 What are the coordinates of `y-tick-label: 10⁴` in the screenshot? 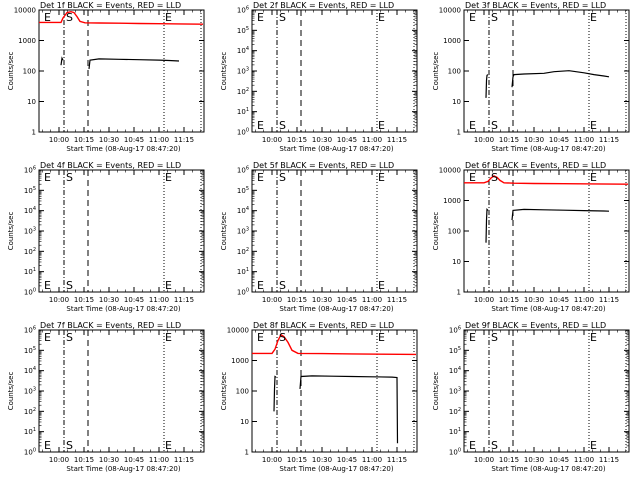 It's located at (243, 50).